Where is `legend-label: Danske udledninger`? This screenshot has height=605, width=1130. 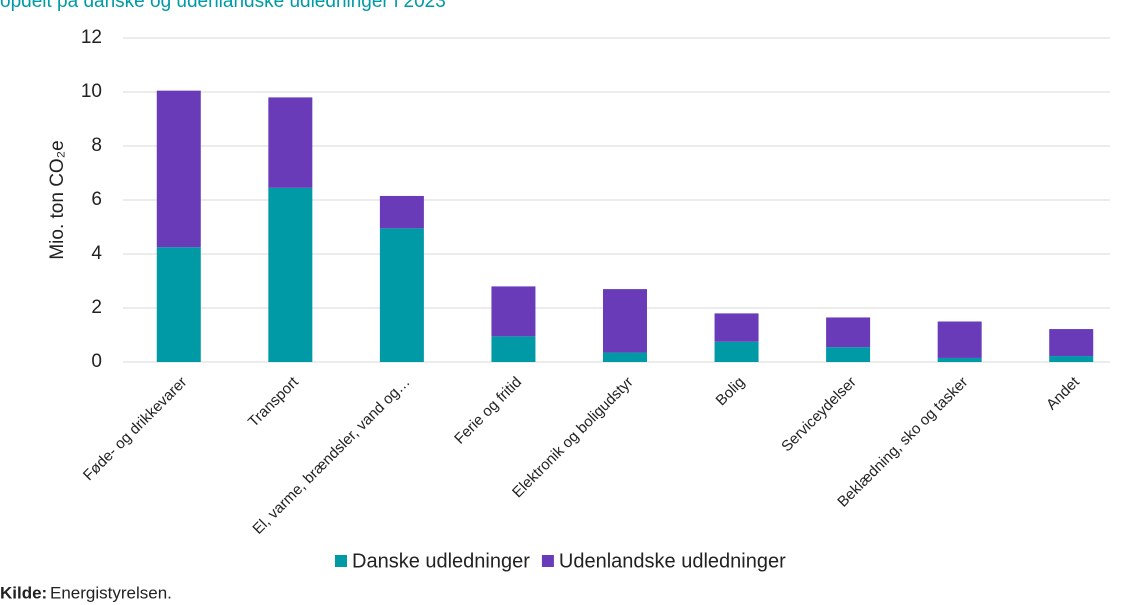 legend-label: Danske udledninger is located at coordinates (441, 561).